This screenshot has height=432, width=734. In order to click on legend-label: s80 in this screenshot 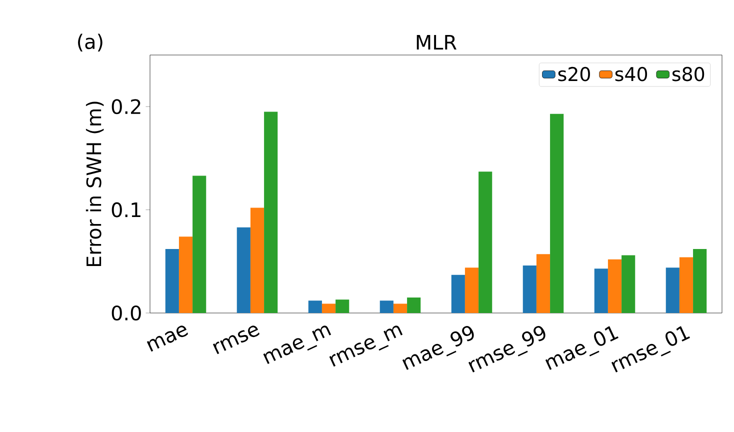, I will do `click(688, 74)`.